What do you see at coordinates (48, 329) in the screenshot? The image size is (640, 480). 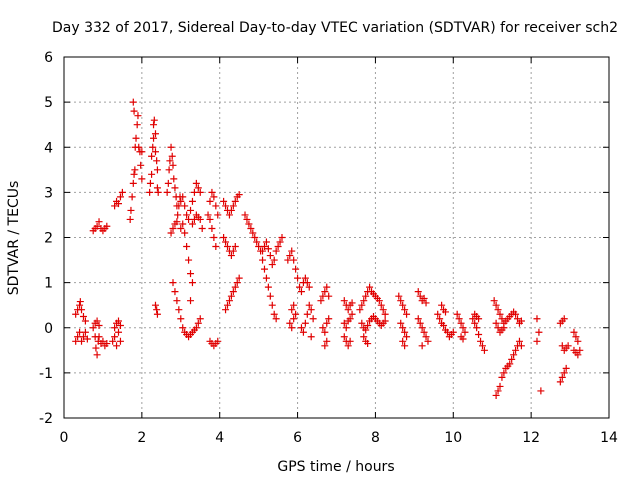 I see `y-tick-label: 0` at bounding box center [48, 329].